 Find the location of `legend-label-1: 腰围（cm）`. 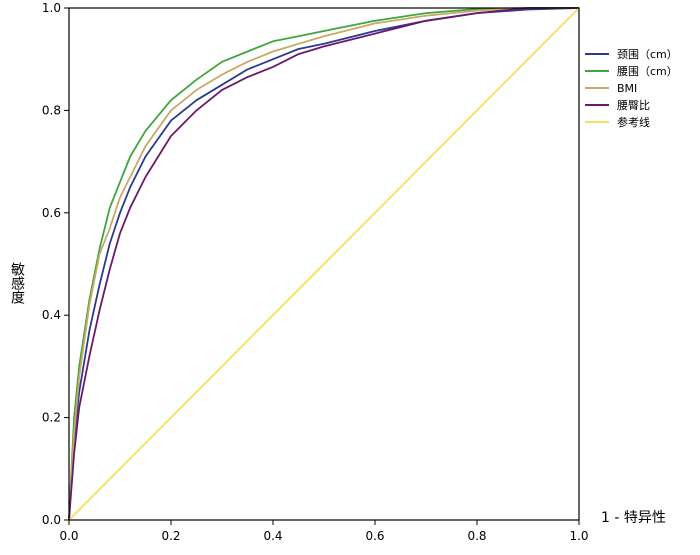

legend-label-1: 腰围（cm） is located at coordinates (647, 71).